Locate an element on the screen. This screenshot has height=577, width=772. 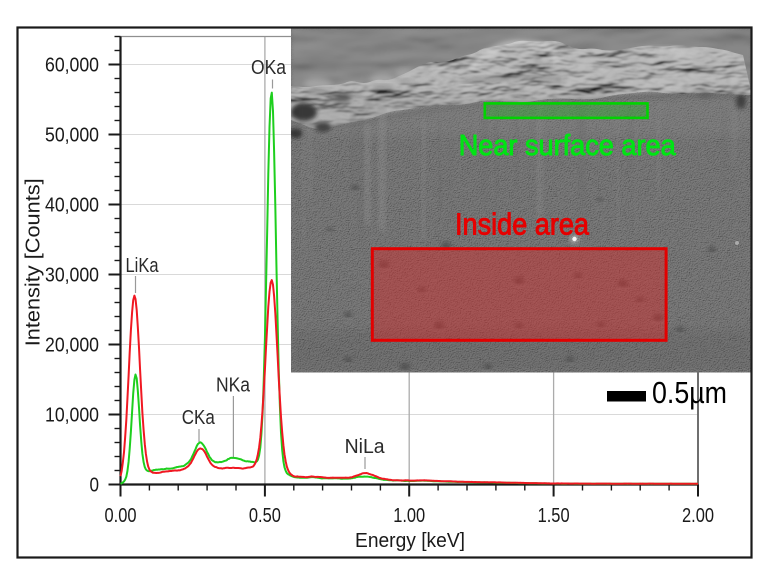
svg-text: Energy [keV] is located at coordinates (410, 540).